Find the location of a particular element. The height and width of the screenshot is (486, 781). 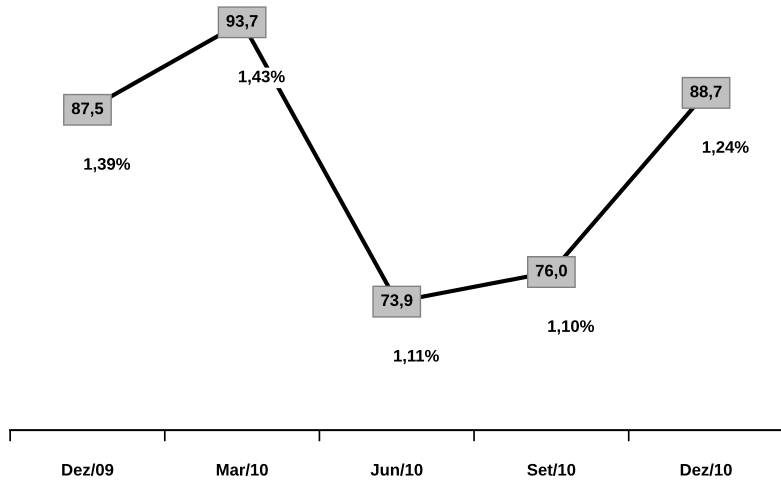

x-tick-label: Set/10 is located at coordinates (551, 469).